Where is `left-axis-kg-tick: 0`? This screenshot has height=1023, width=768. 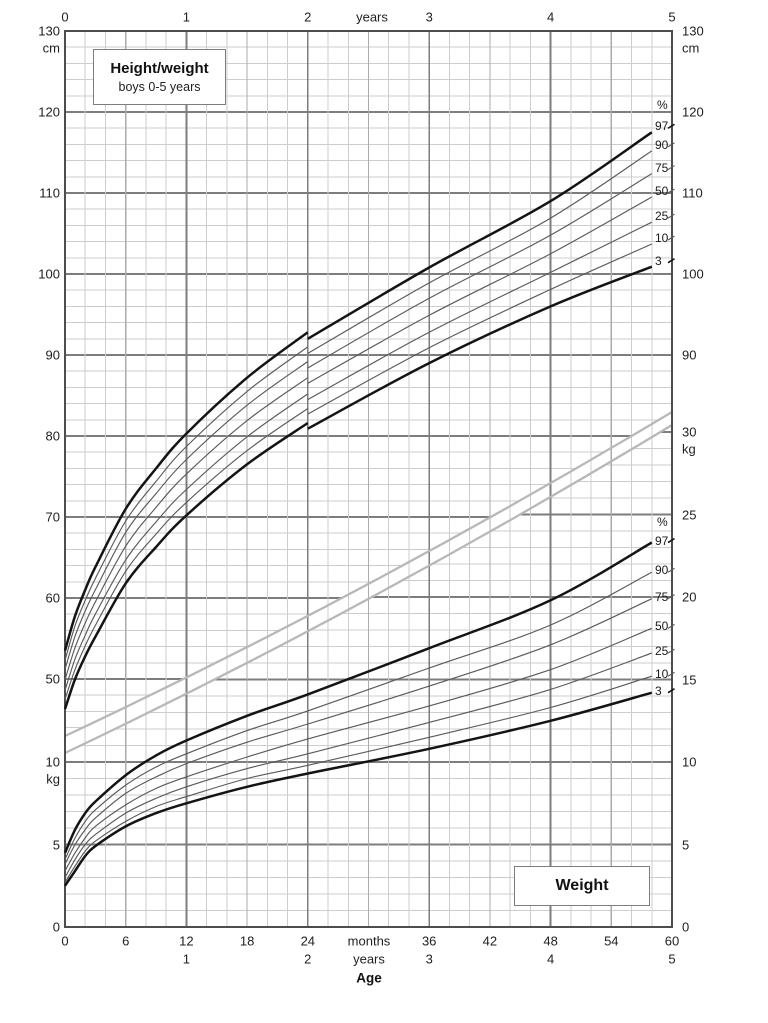 left-axis-kg-tick: 0 is located at coordinates (56, 927).